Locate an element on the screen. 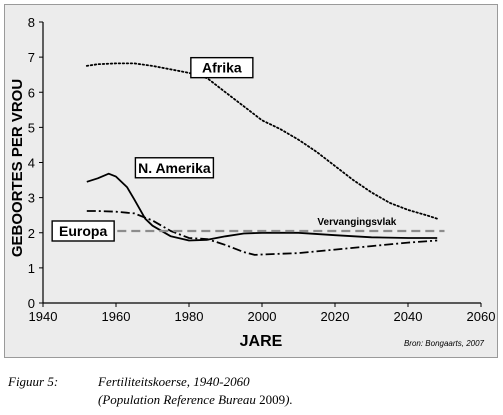  namerika-label-box is located at coordinates (174, 168).